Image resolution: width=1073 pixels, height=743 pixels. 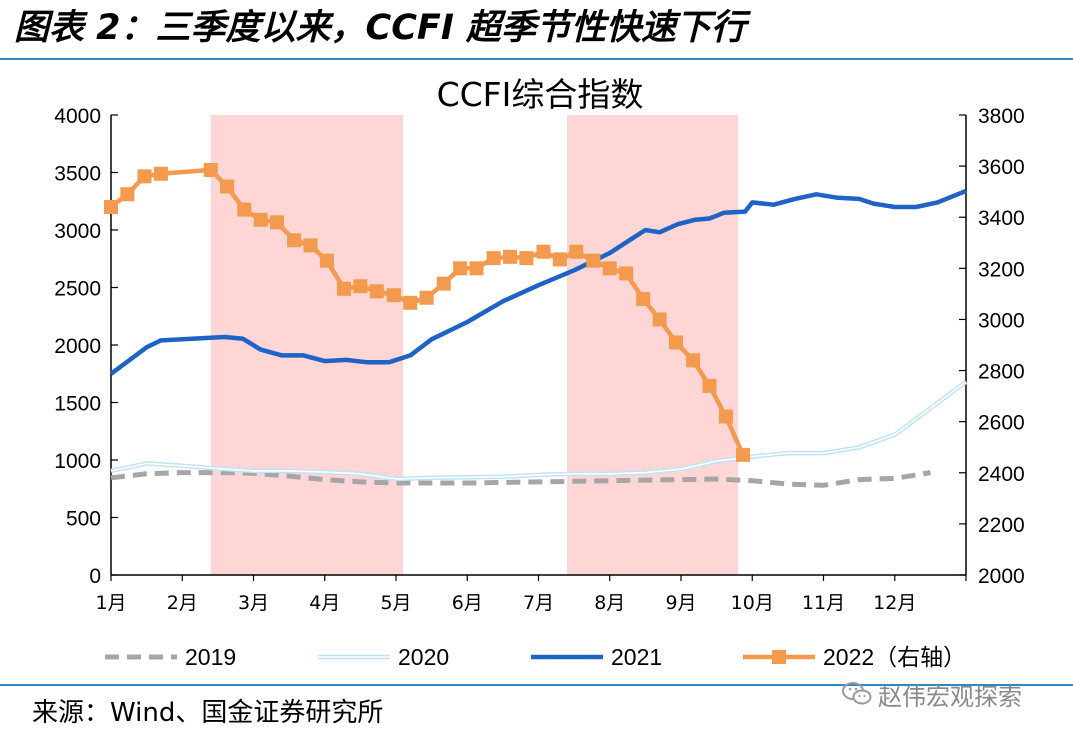 What do you see at coordinates (1001, 372) in the screenshot?
I see `y-right-tick-label: 2800` at bounding box center [1001, 372].